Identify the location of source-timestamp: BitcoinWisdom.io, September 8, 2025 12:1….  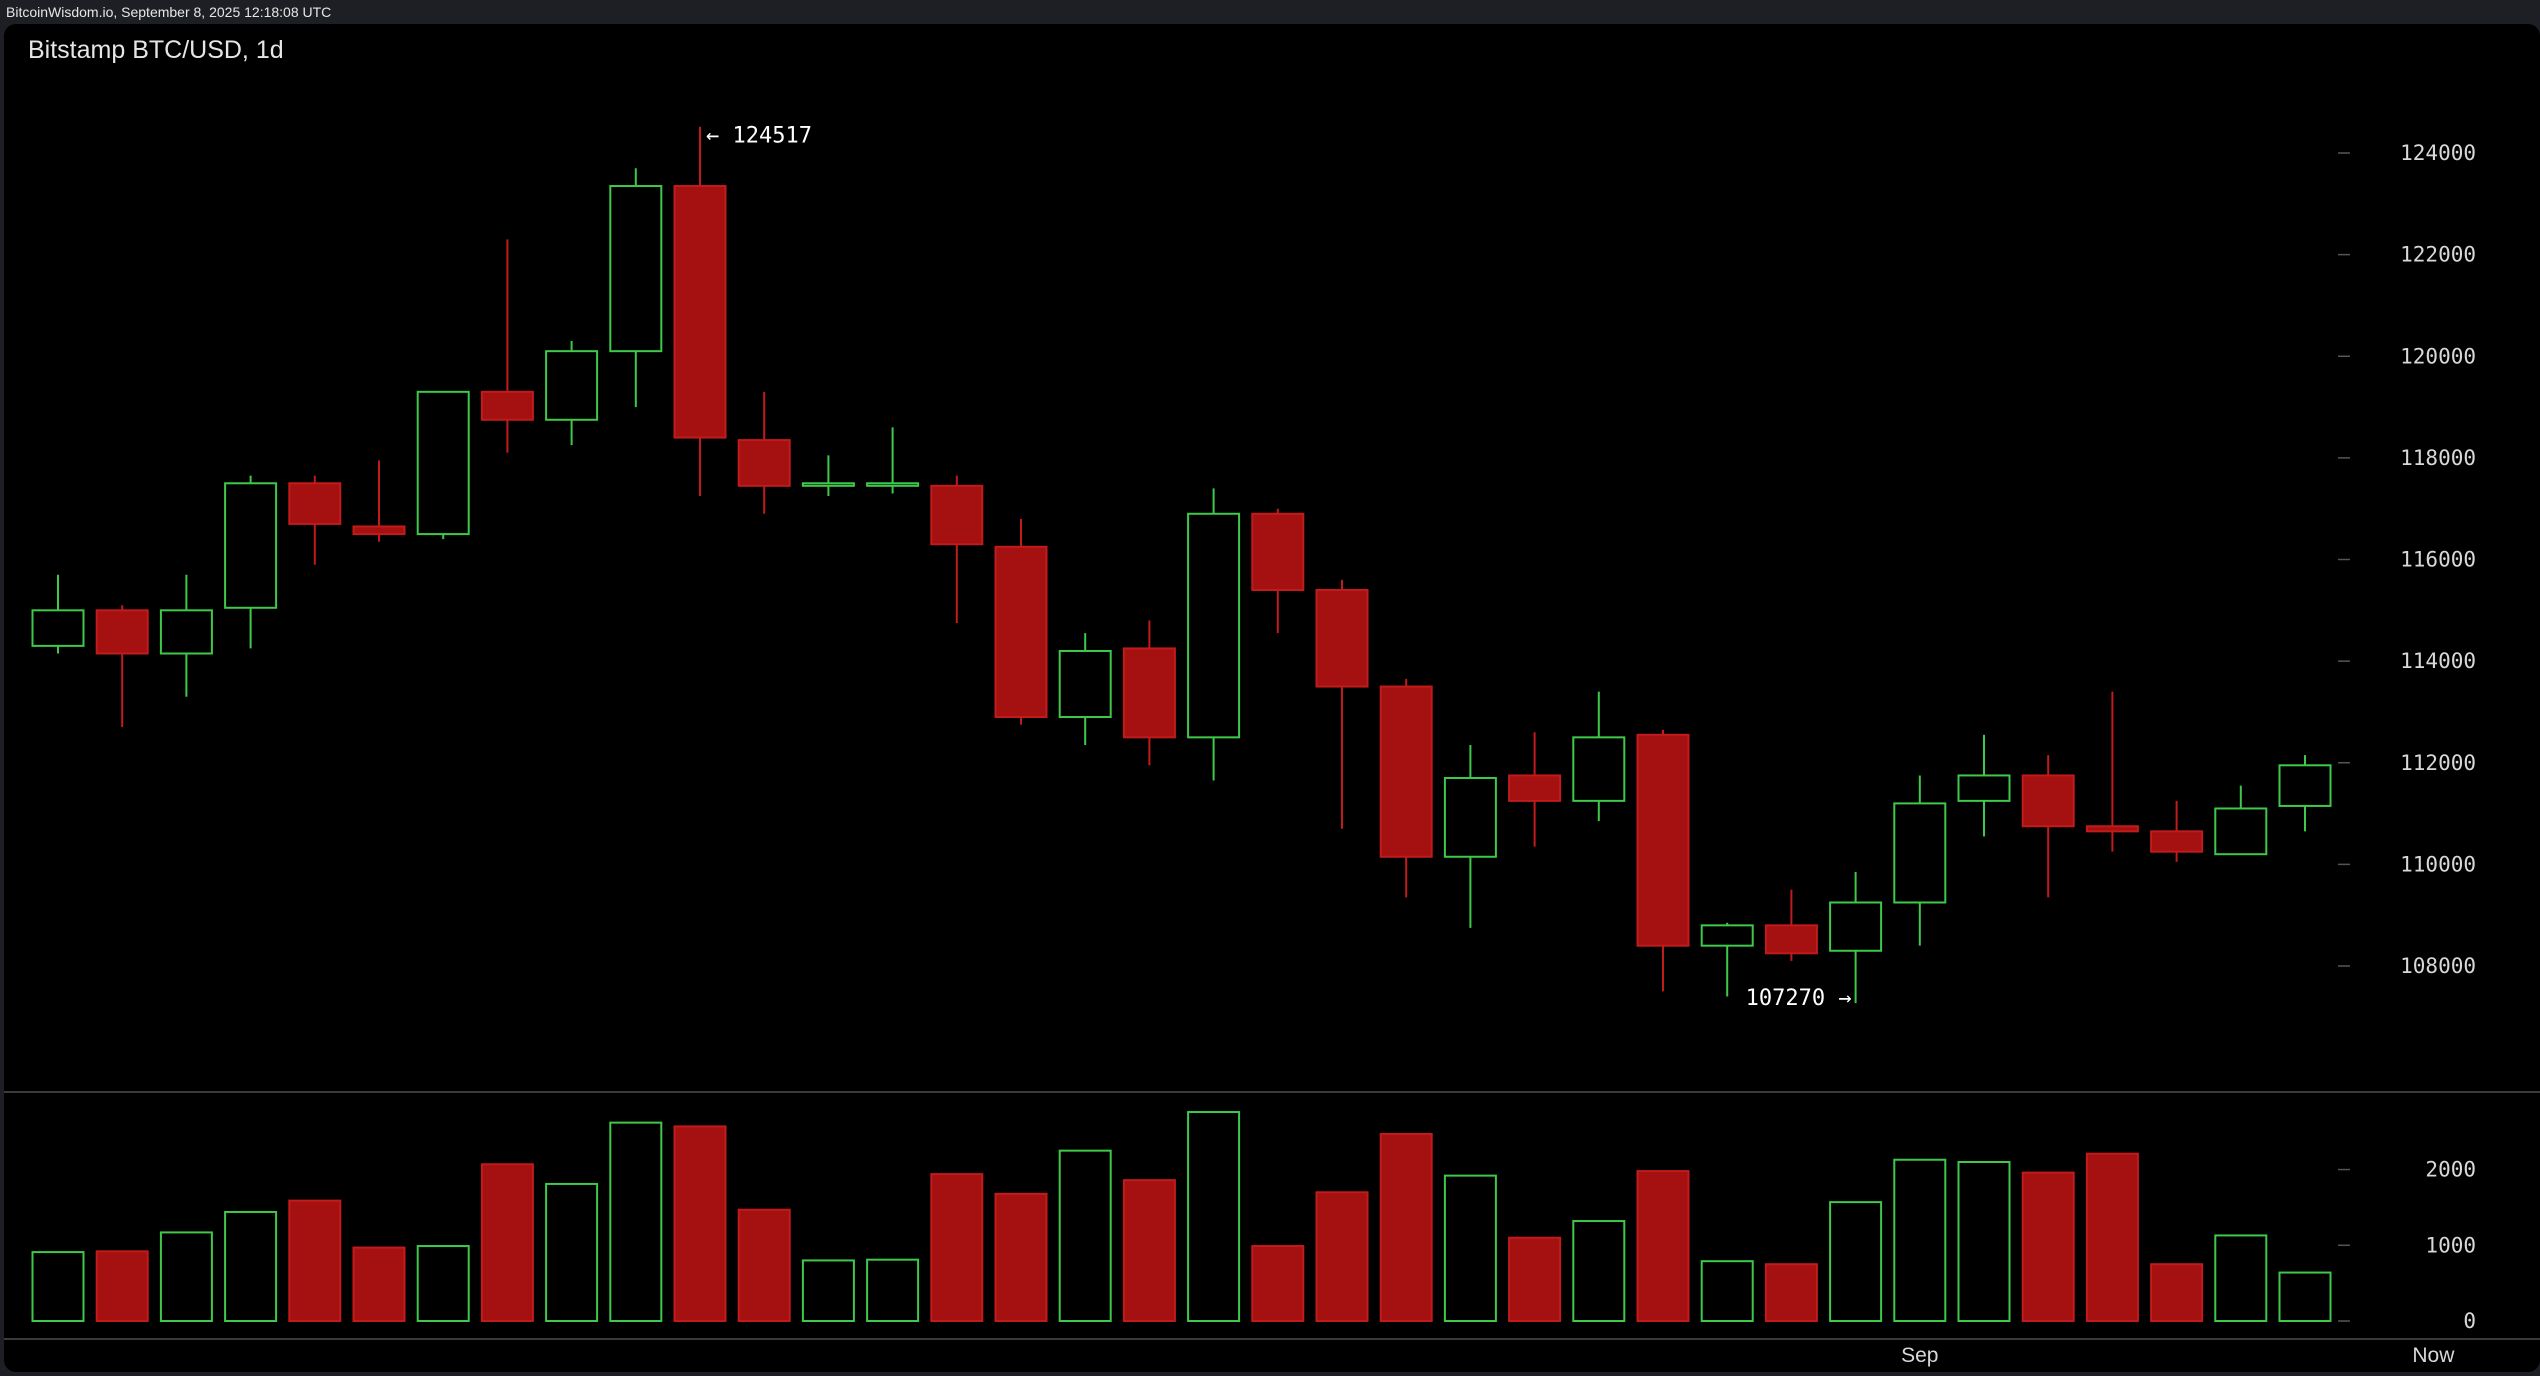
(169, 12).